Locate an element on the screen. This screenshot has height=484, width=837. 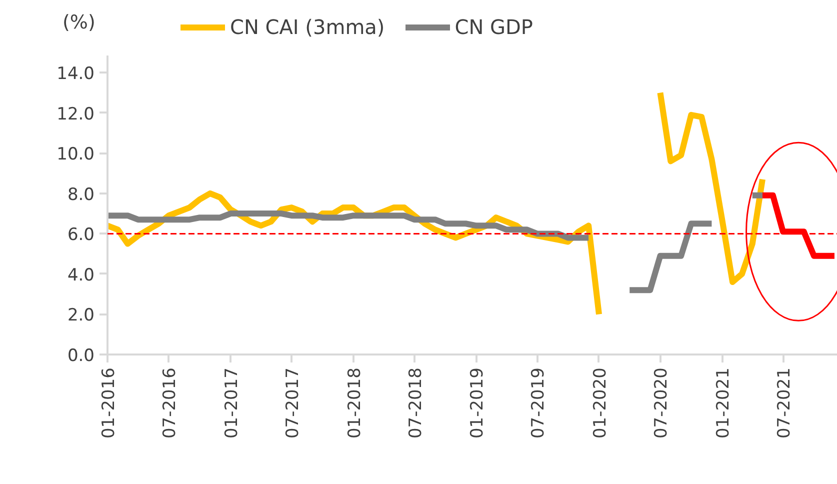
y-tick-label: 0.0 is located at coordinates (81, 356).